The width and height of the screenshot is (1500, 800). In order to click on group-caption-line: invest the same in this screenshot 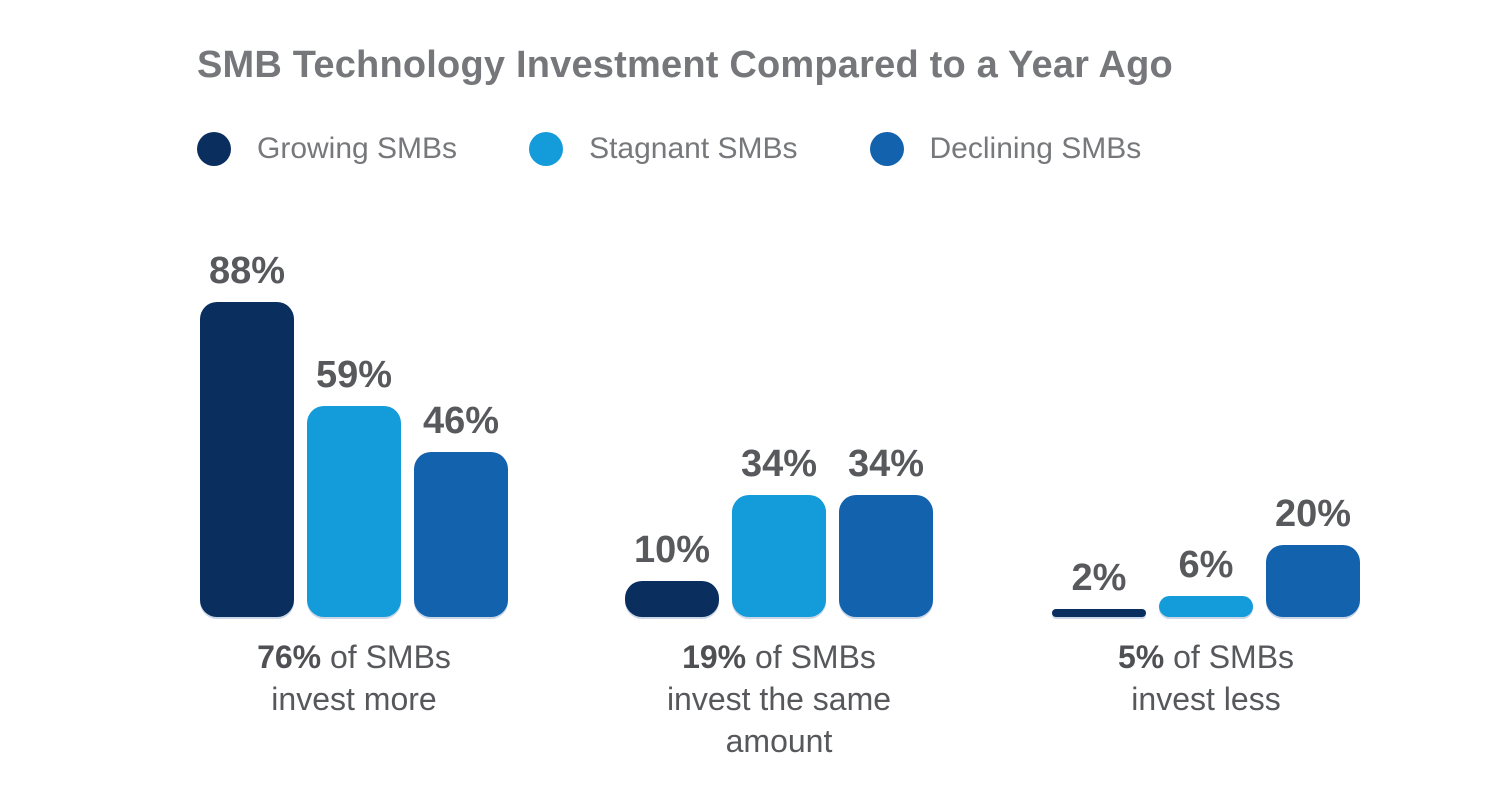, I will do `click(779, 699)`.